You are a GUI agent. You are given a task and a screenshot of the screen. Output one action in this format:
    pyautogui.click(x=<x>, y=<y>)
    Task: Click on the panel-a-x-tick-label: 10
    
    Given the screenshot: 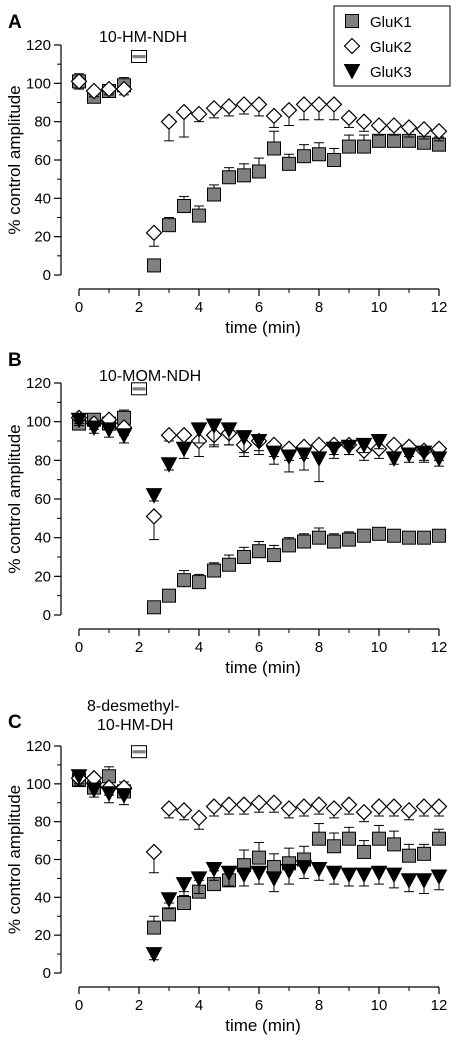 What is the action you would take?
    pyautogui.click(x=379, y=307)
    